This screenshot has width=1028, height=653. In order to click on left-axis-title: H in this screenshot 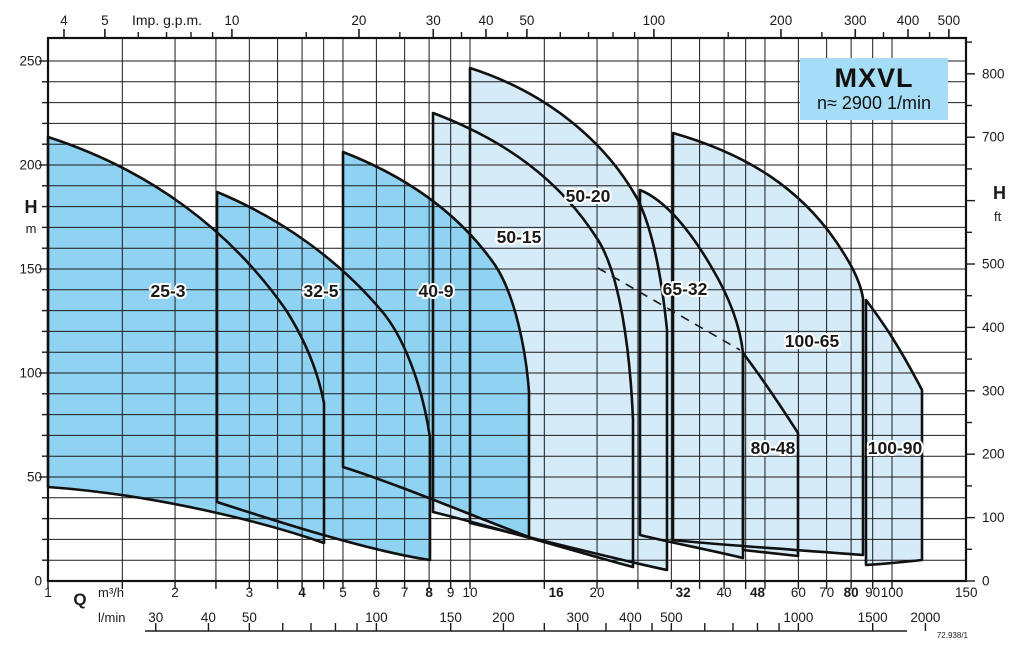, I will do `click(31, 207)`.